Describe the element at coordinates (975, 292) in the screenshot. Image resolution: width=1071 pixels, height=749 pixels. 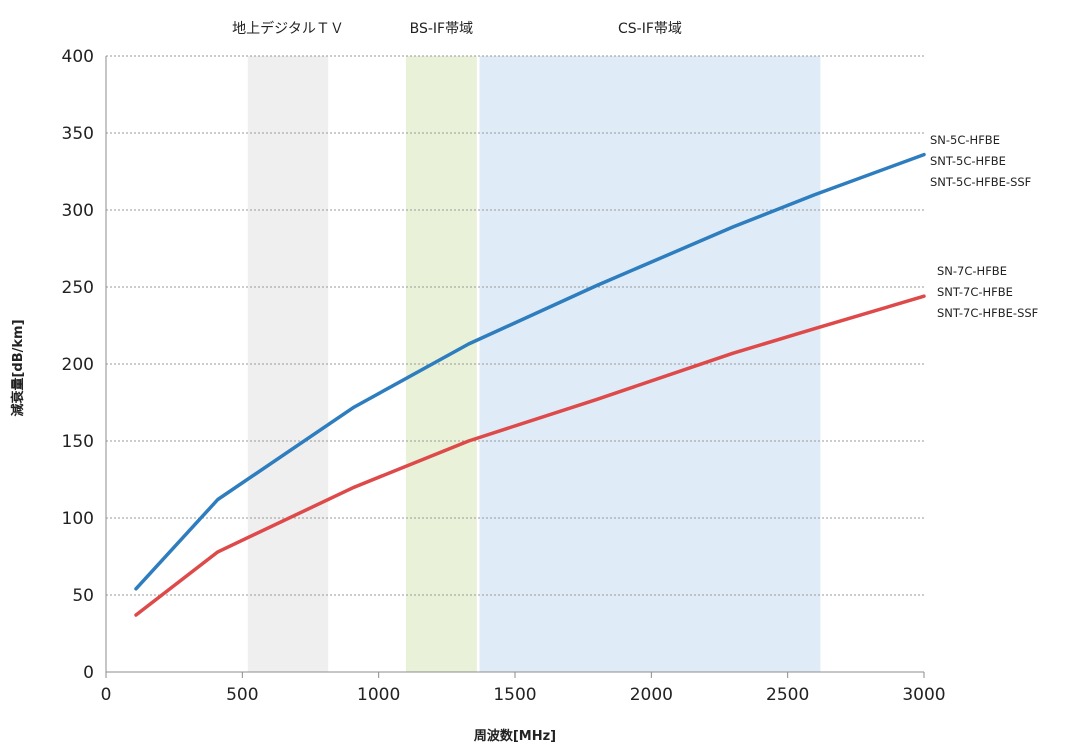
I see `series-label-1-1: SNT-7C-HFBE` at that location.